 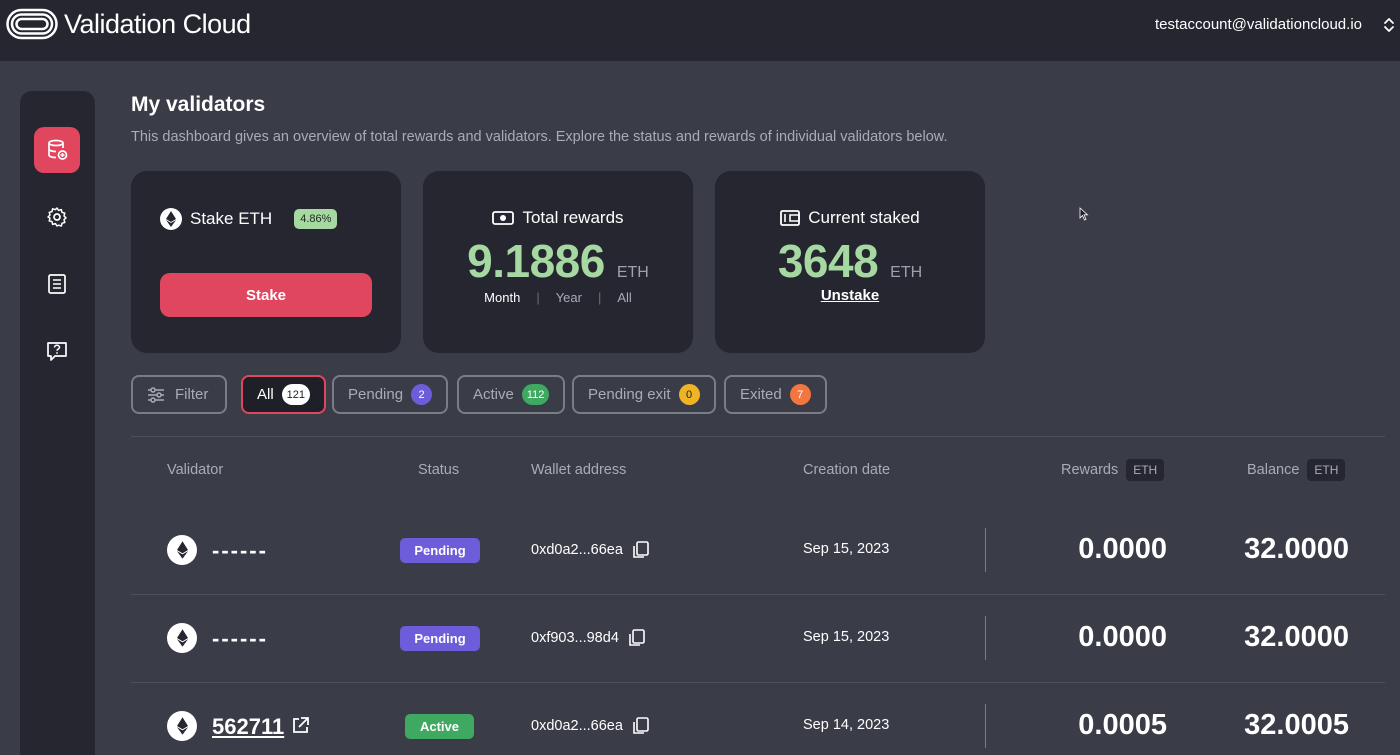 I want to click on period-year: Year, so click(x=568, y=297).